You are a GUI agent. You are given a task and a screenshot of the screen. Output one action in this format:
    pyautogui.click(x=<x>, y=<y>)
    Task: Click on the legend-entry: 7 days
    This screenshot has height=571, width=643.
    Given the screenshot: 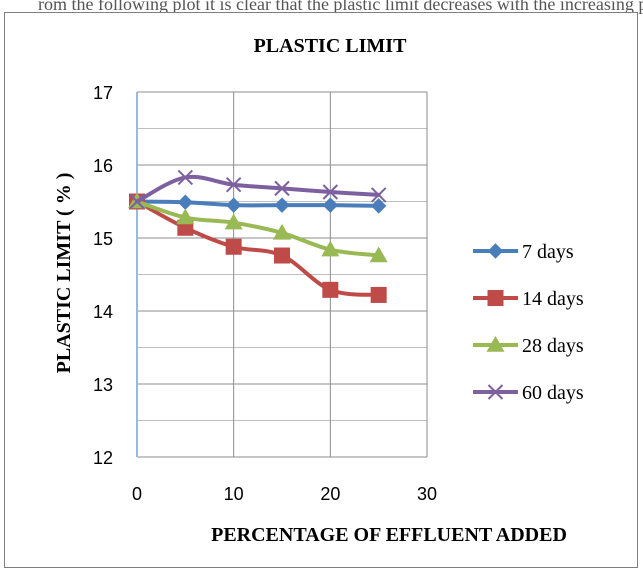 What is the action you would take?
    pyautogui.click(x=523, y=252)
    